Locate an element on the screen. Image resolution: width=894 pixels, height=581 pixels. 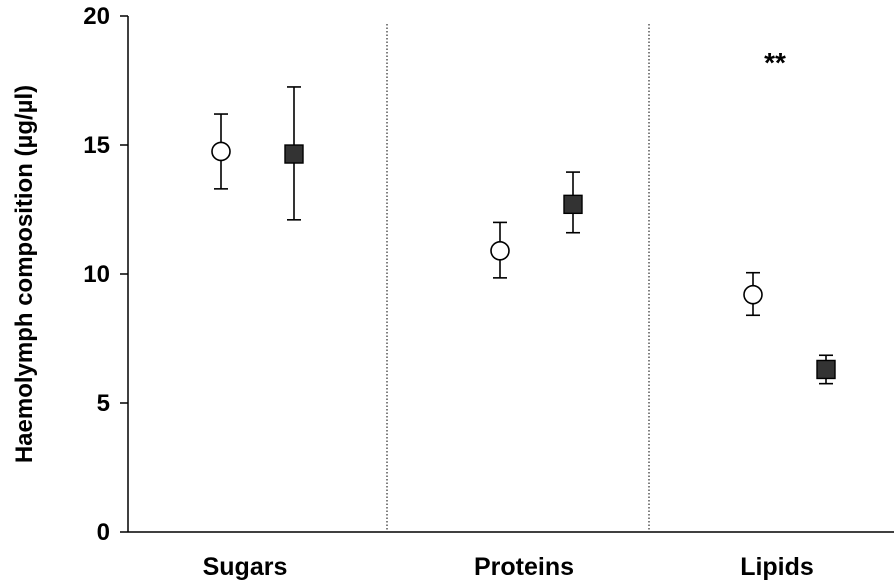
significance-annotation: ** is located at coordinates (775, 62).